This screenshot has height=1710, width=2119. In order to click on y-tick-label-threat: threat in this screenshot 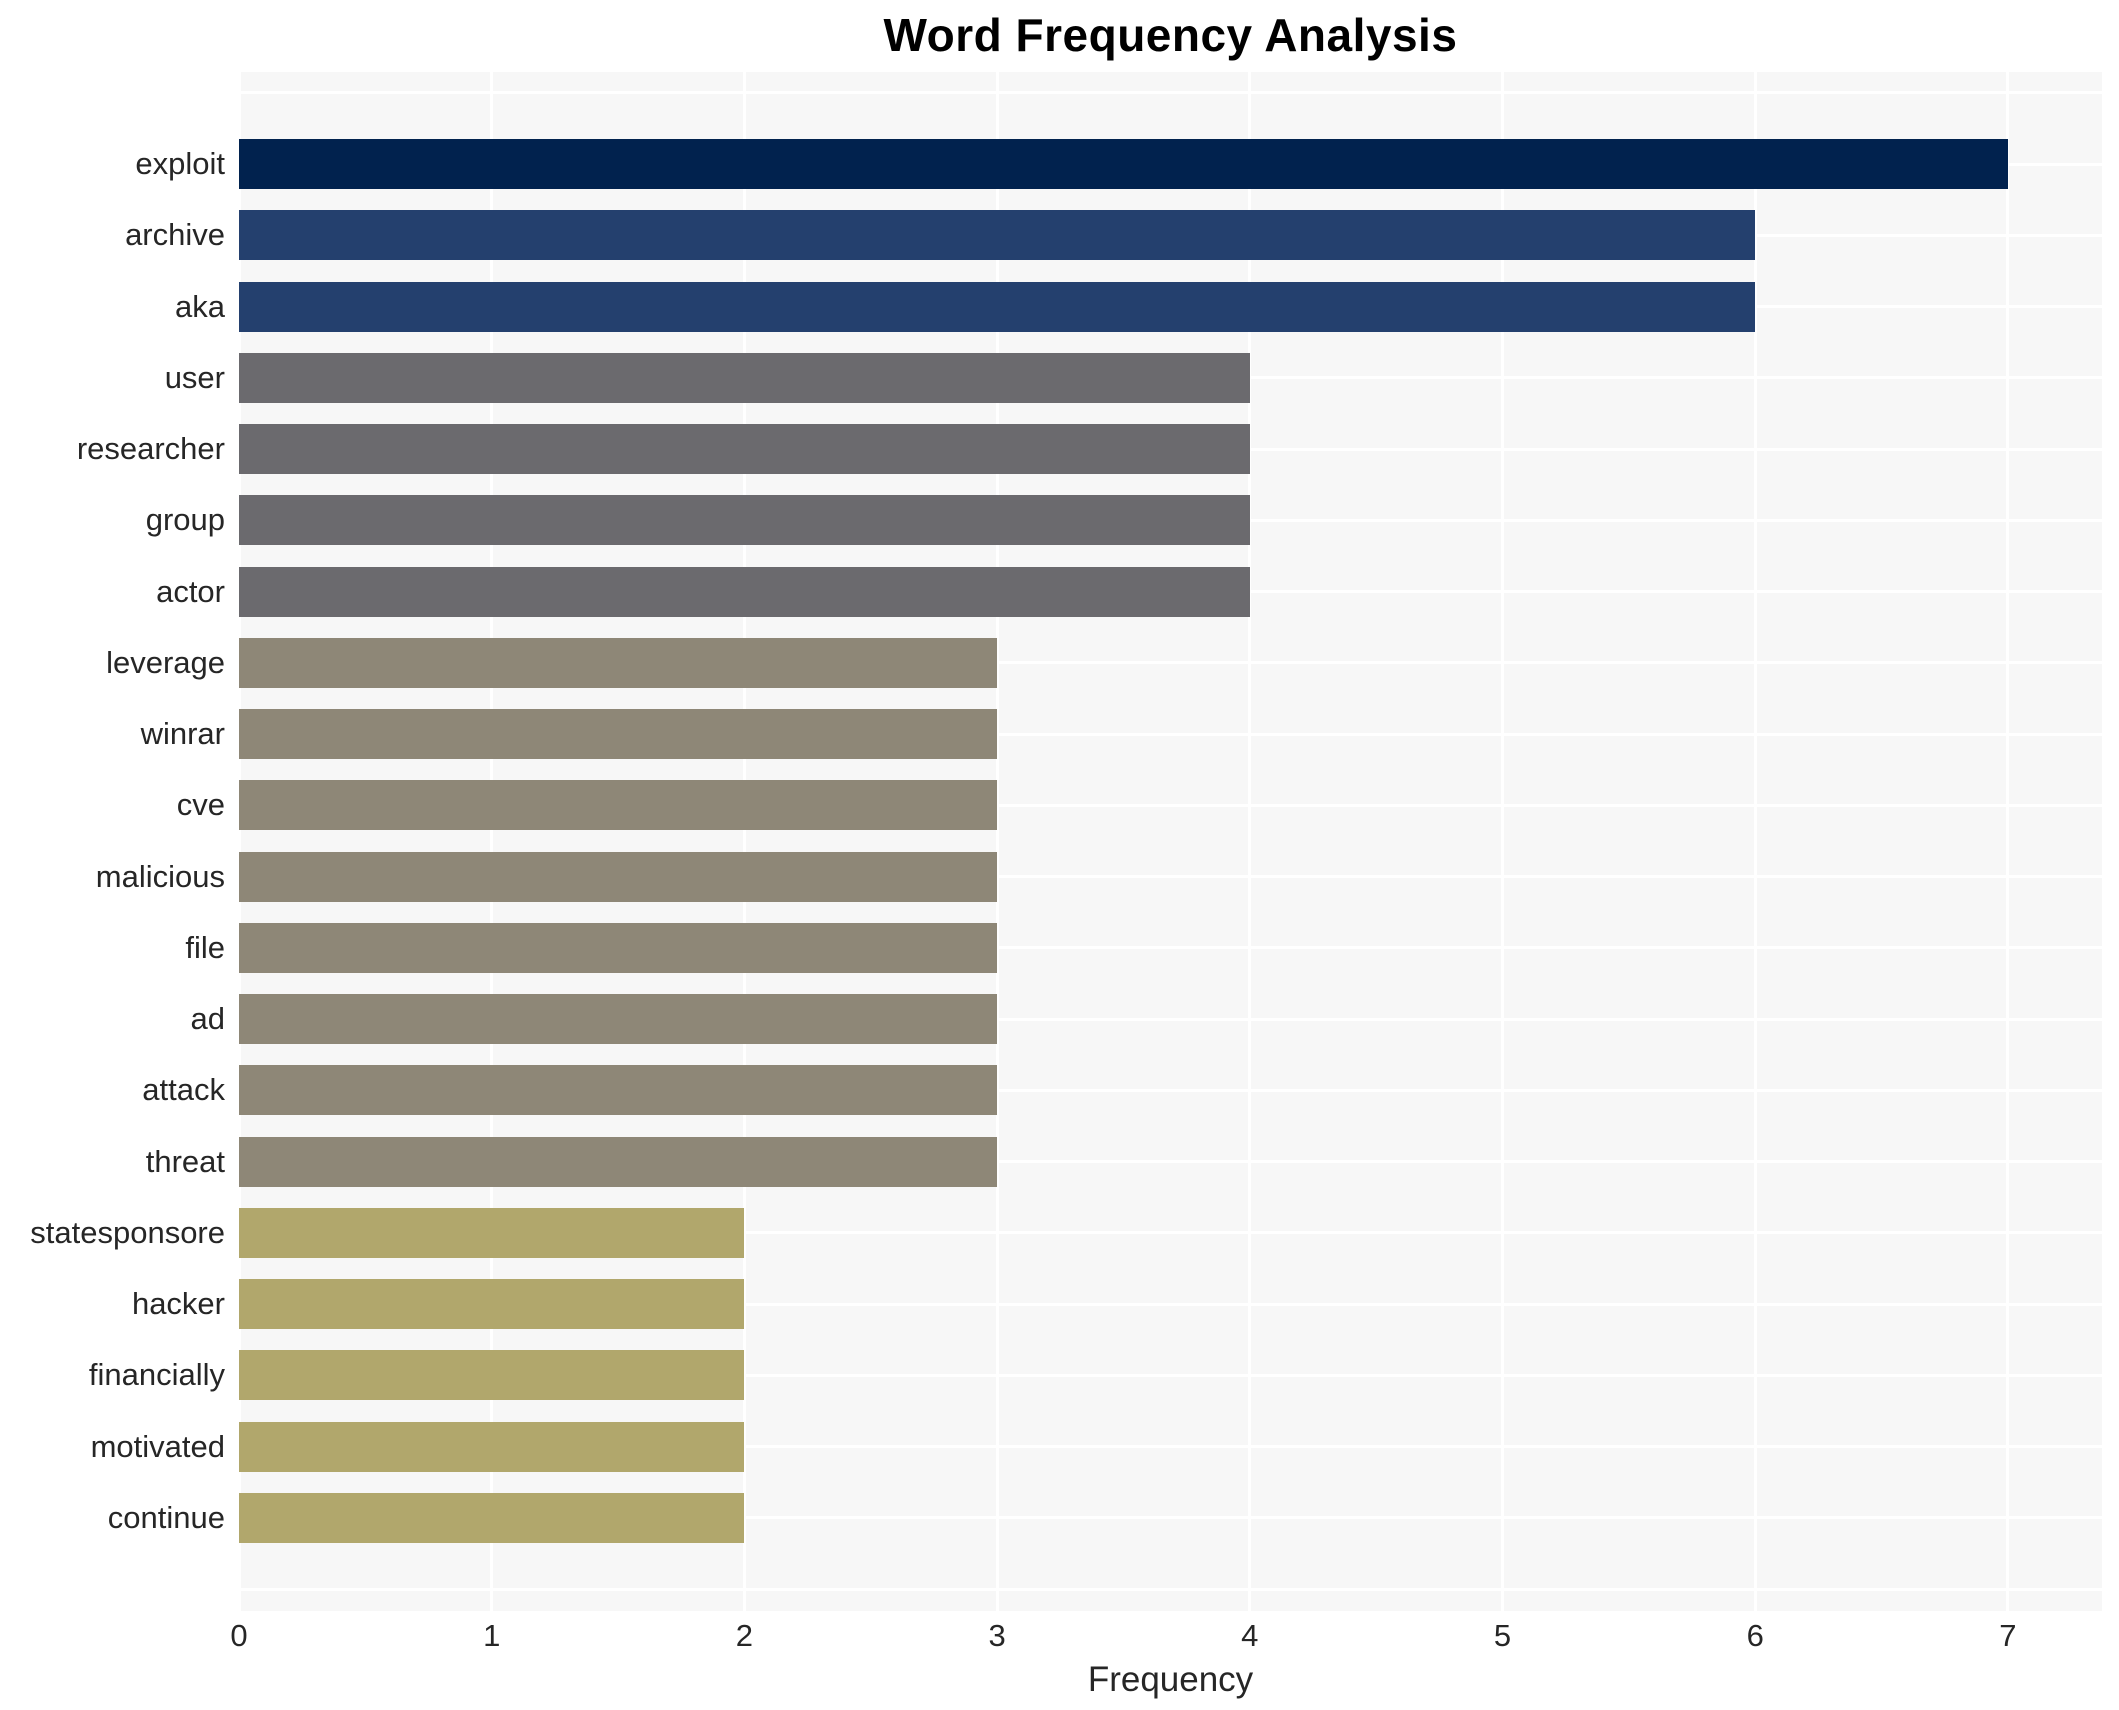, I will do `click(185, 1161)`.